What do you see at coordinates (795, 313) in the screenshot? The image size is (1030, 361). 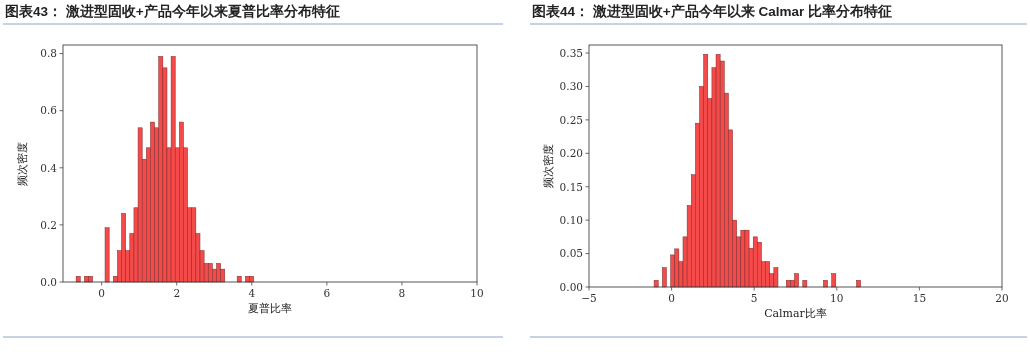 I see `x-axis-title: Calmar比率` at bounding box center [795, 313].